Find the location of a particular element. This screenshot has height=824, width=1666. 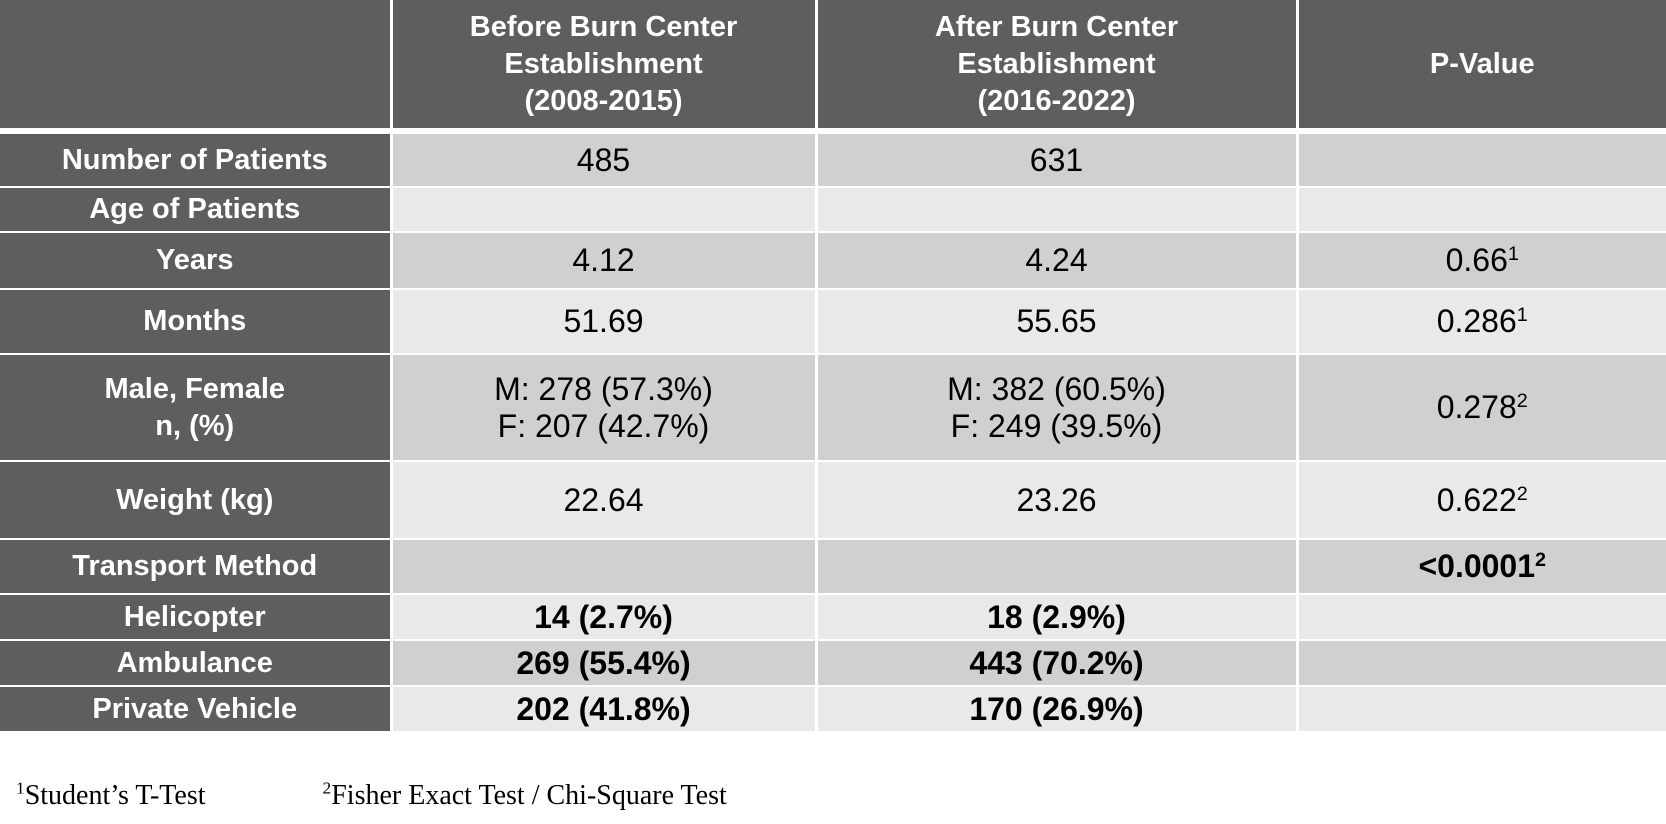

row-label-number-of-patients: Number of Patients is located at coordinates (196, 159).